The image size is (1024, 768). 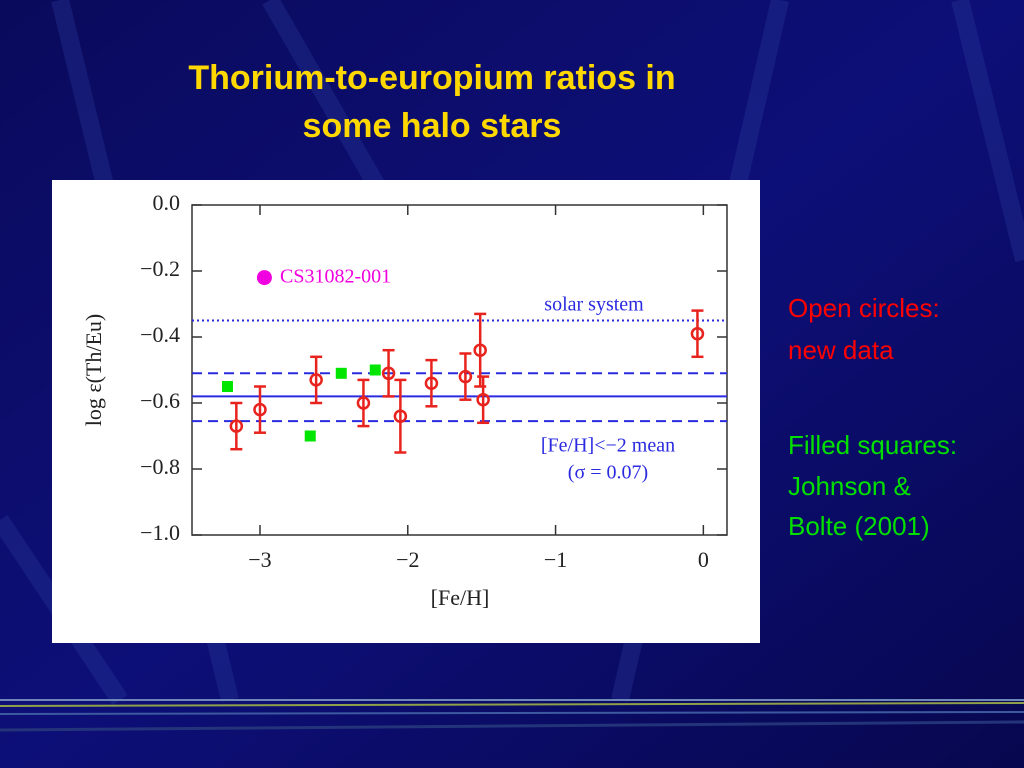 I want to click on x-axis-label: [Fe/H], so click(x=460, y=597).